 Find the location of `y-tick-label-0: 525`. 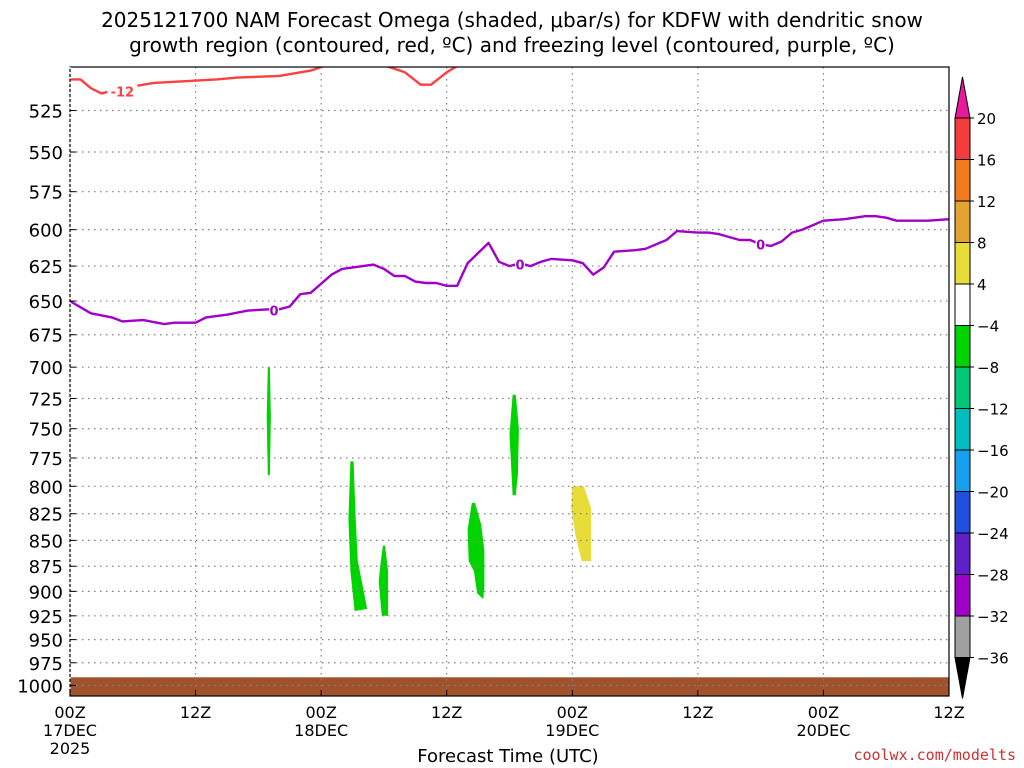

y-tick-label-0: 525 is located at coordinates (46, 112).